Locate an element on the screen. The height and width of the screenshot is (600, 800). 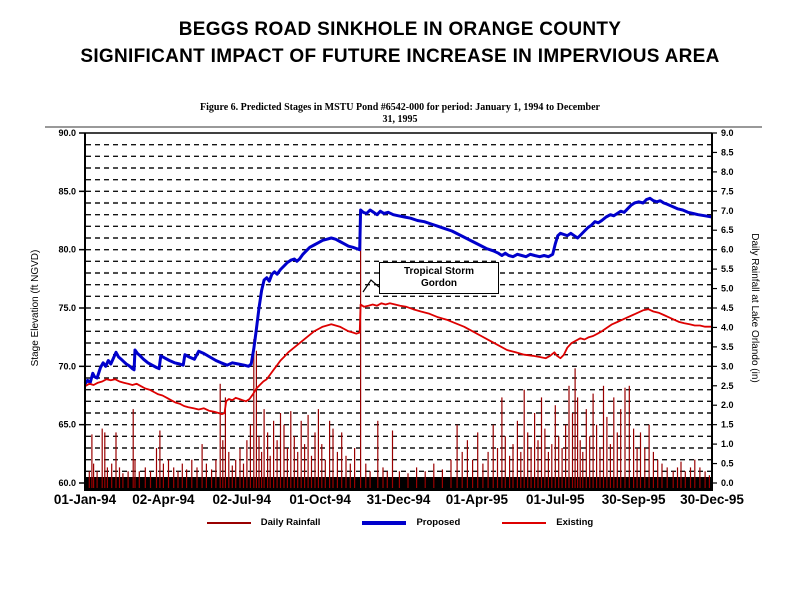
legend-item-daily-rainfall: Daily Rainfall is located at coordinates (263, 522).